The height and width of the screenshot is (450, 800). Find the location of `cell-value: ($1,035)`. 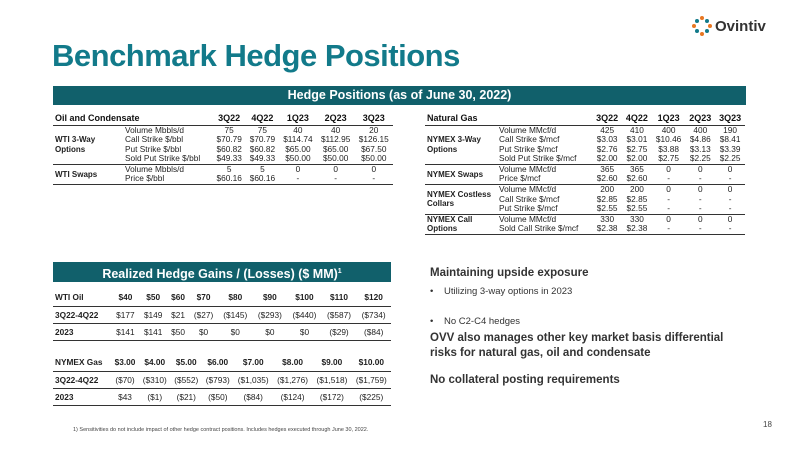

cell-value: ($1,035) is located at coordinates (253, 380).